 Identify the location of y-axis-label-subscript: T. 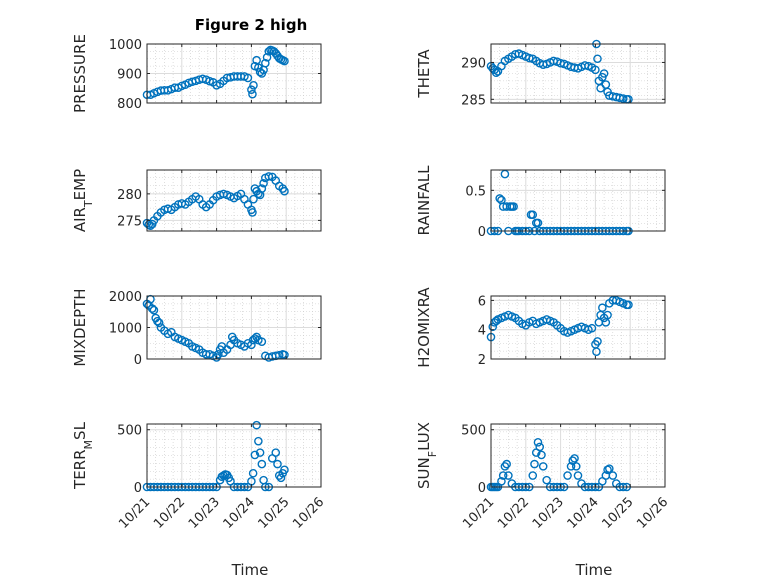
(88, 204).